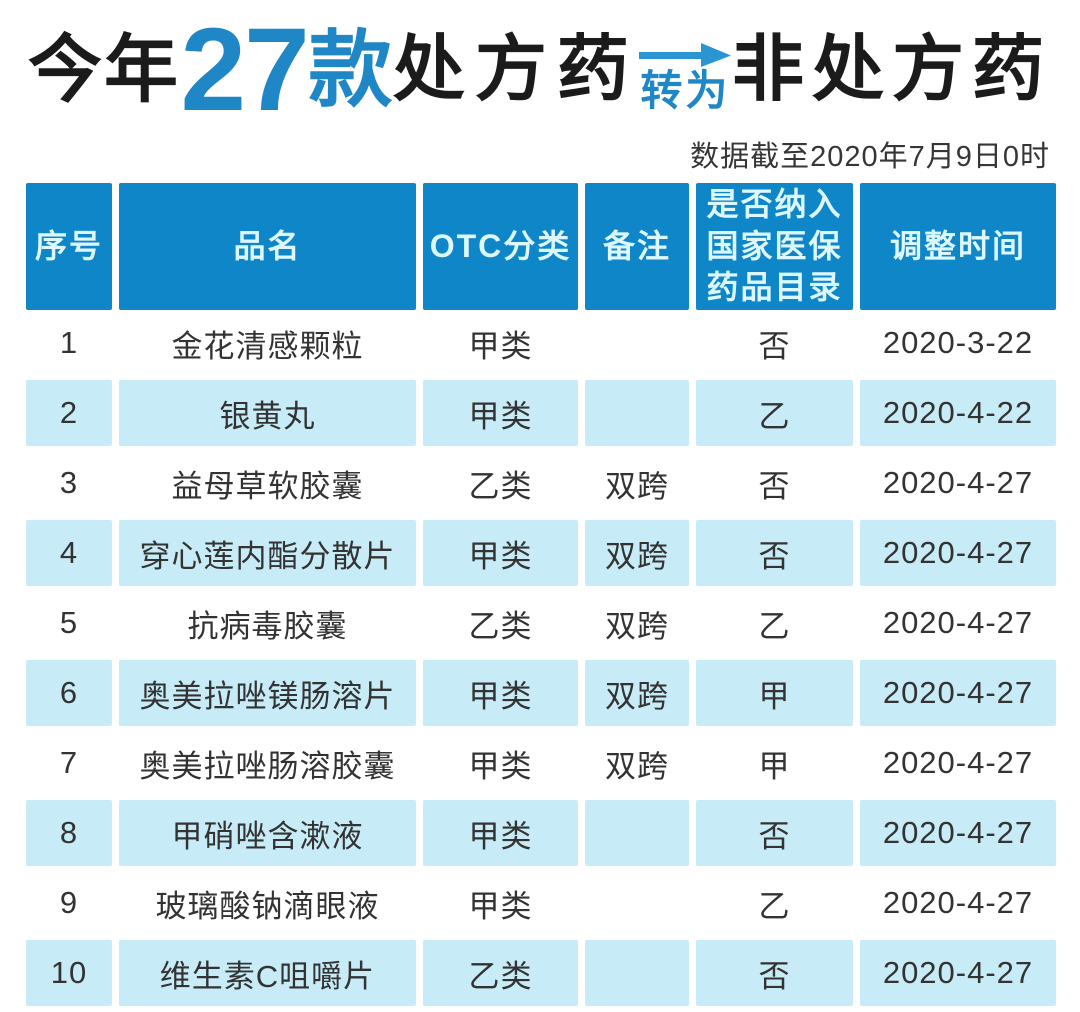  Describe the element at coordinates (69, 246) in the screenshot. I see `header-cell: 序号` at that location.